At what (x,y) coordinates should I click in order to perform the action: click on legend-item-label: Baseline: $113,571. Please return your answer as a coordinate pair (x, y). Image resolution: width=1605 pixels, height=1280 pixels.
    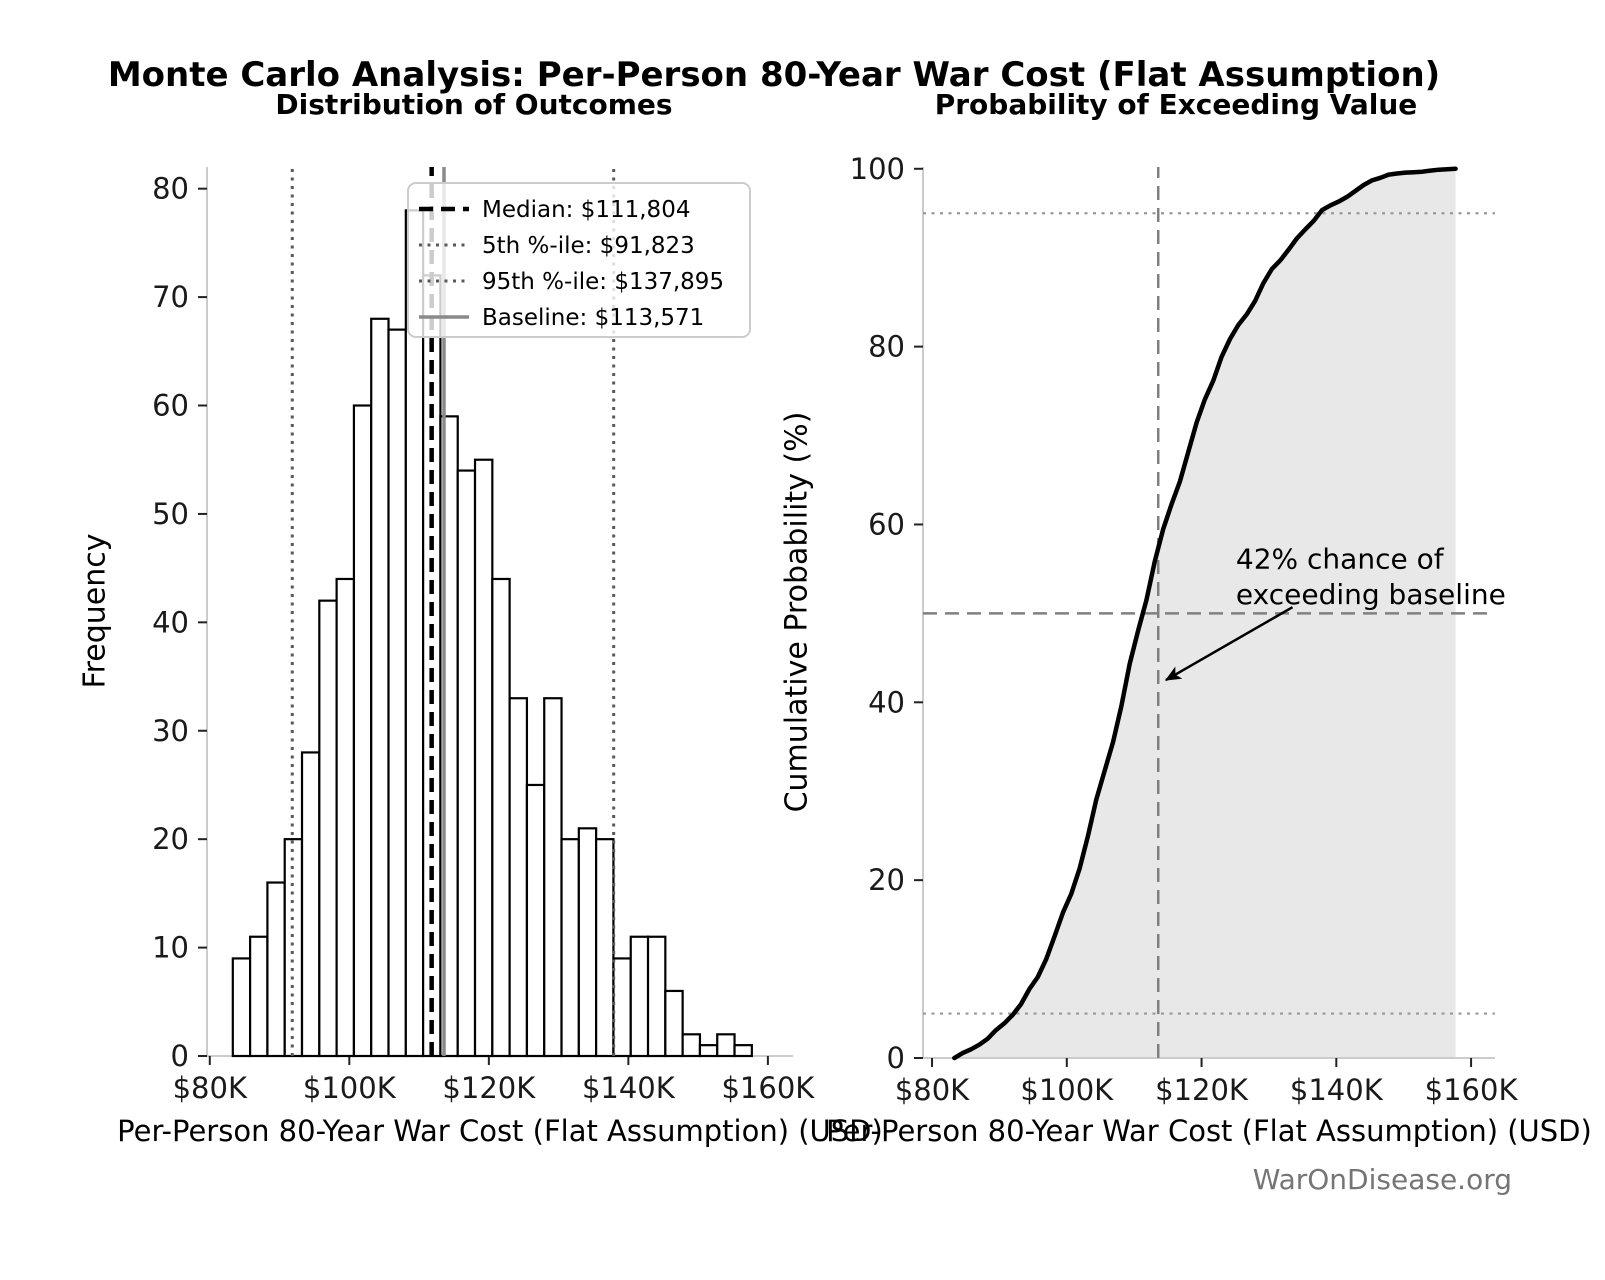
    Looking at the image, I should click on (593, 318).